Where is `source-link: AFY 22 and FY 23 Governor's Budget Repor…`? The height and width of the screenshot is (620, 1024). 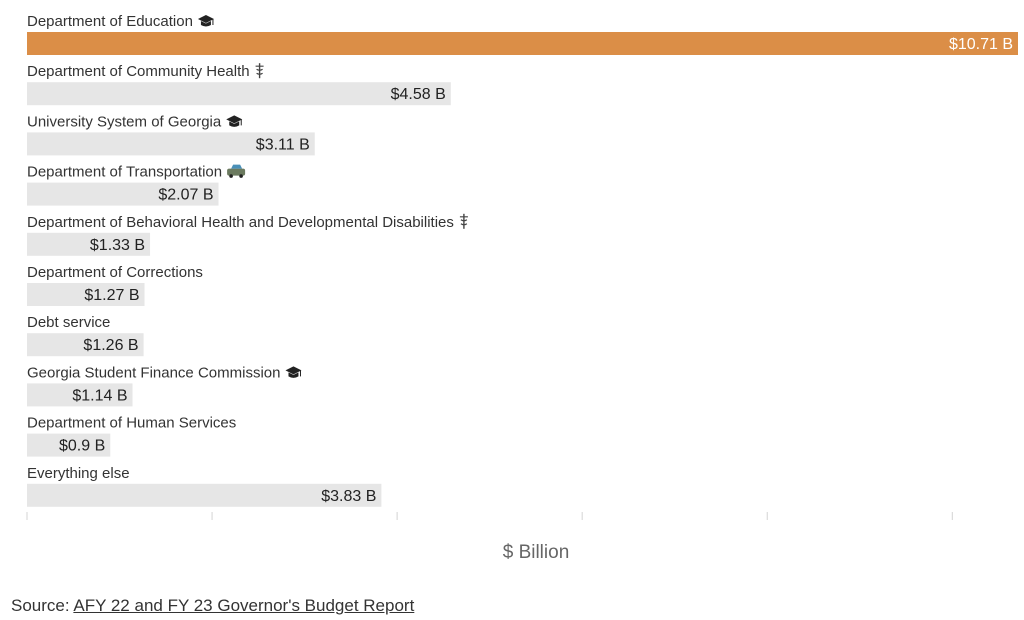 source-link: AFY 22 and FY 23 Governor's Budget Repor… is located at coordinates (244, 605).